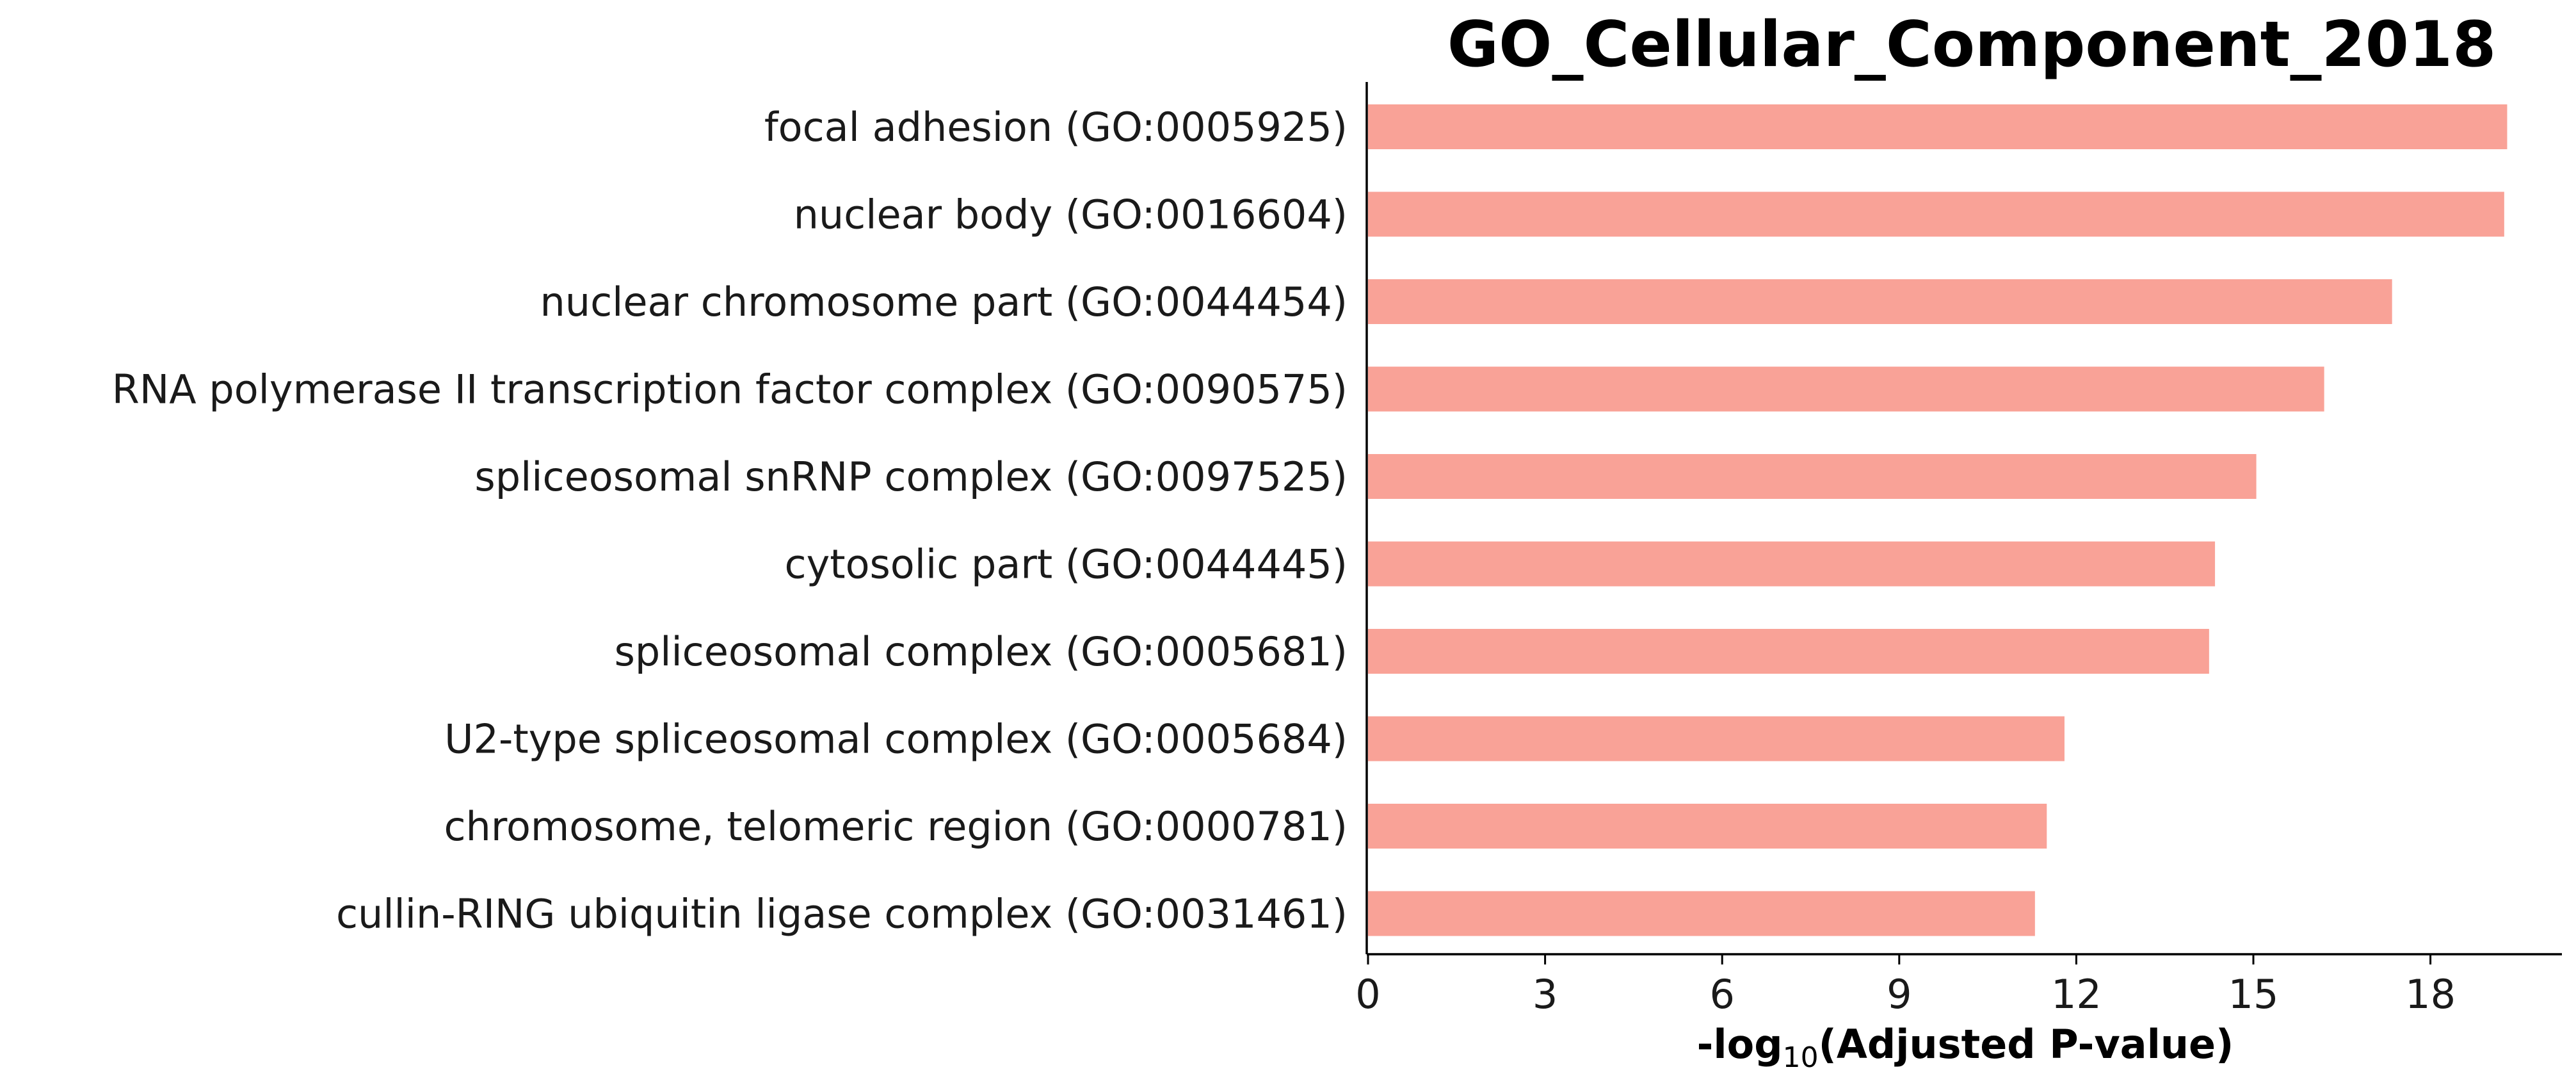 This screenshot has width=2576, height=1090. What do you see at coordinates (1972, 44) in the screenshot?
I see `chart-title: GO_Cellular_Component_2018` at bounding box center [1972, 44].